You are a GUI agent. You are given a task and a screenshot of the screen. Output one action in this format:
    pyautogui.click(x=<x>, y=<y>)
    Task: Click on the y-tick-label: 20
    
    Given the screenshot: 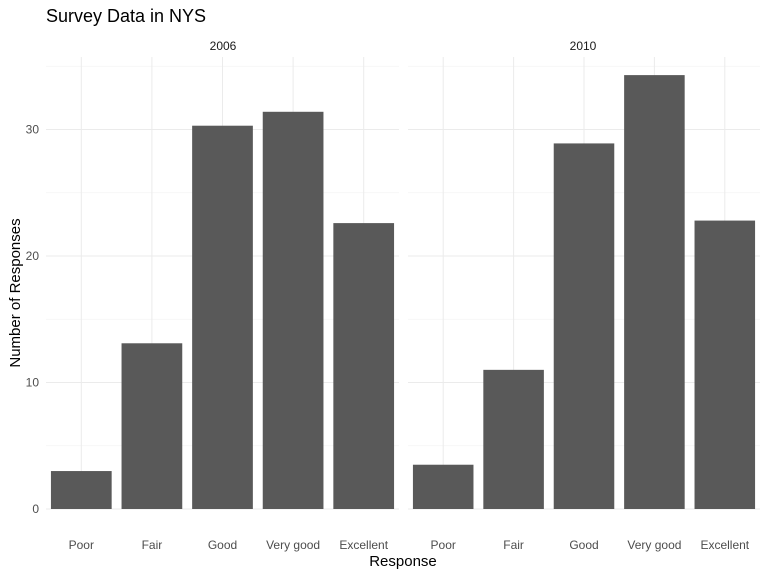 What is the action you would take?
    pyautogui.click(x=33, y=256)
    